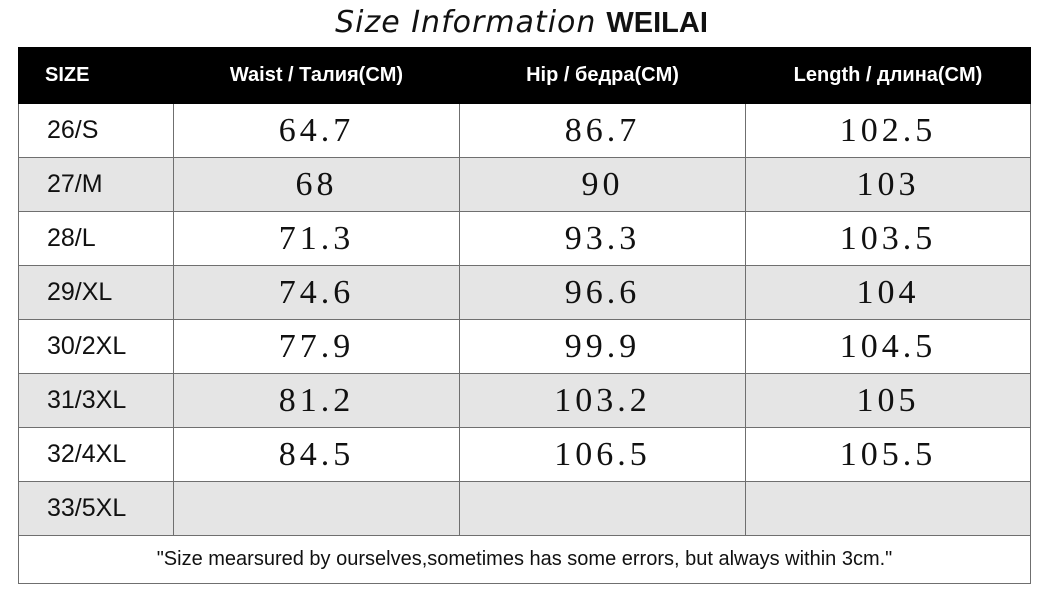 This screenshot has height=606, width=1043. Describe the element at coordinates (602, 75) in the screenshot. I see `header-hip: Hip / бедра(CM)` at that location.